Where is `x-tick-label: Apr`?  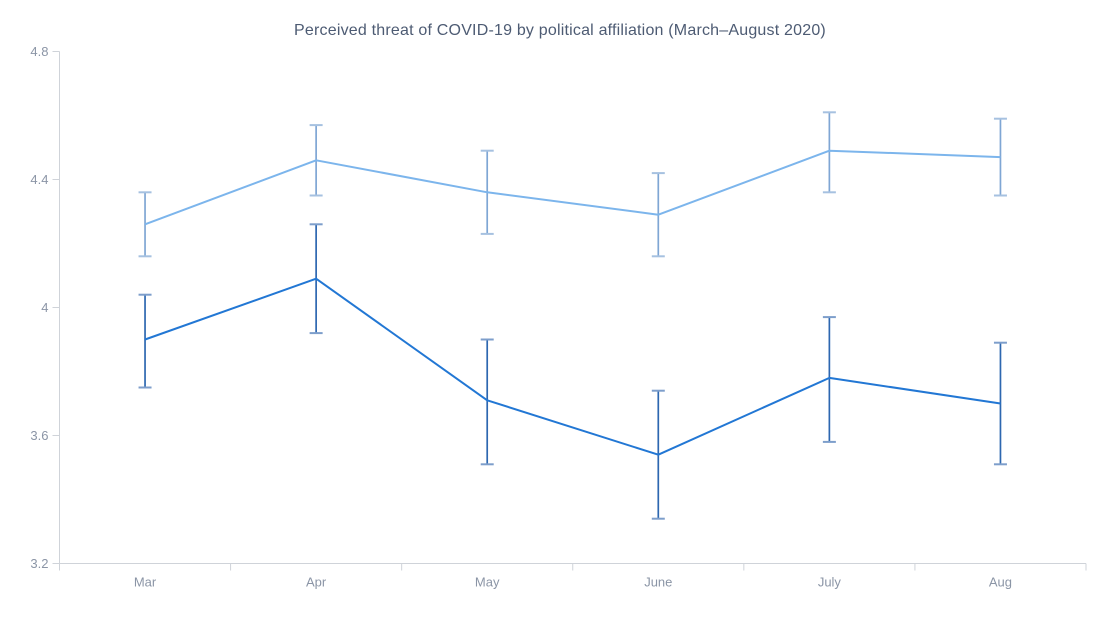 x-tick-label: Apr is located at coordinates (316, 582).